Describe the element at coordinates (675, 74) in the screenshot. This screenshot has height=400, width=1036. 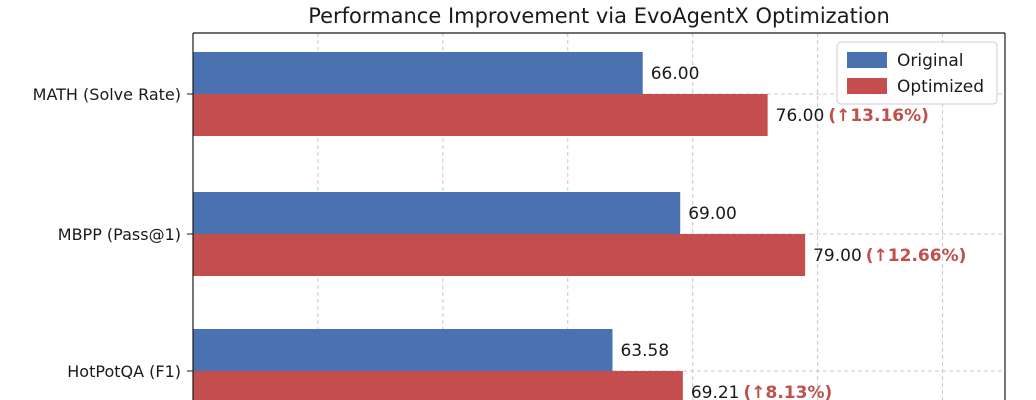
I see `value-label-original: 66.00` at that location.